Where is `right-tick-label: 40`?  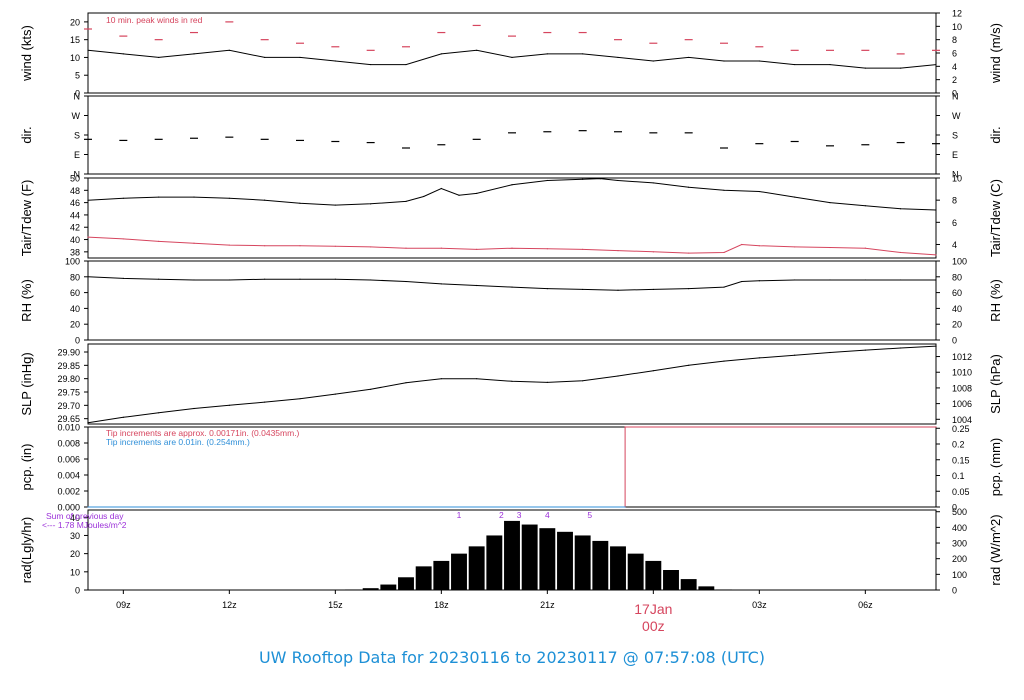
right-tick-label: 40 is located at coordinates (957, 309).